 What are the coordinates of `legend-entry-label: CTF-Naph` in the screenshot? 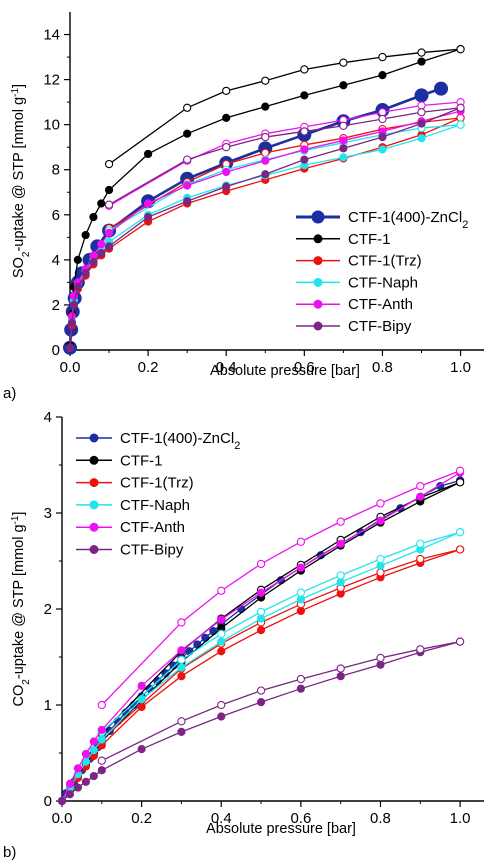 It's located at (383, 282).